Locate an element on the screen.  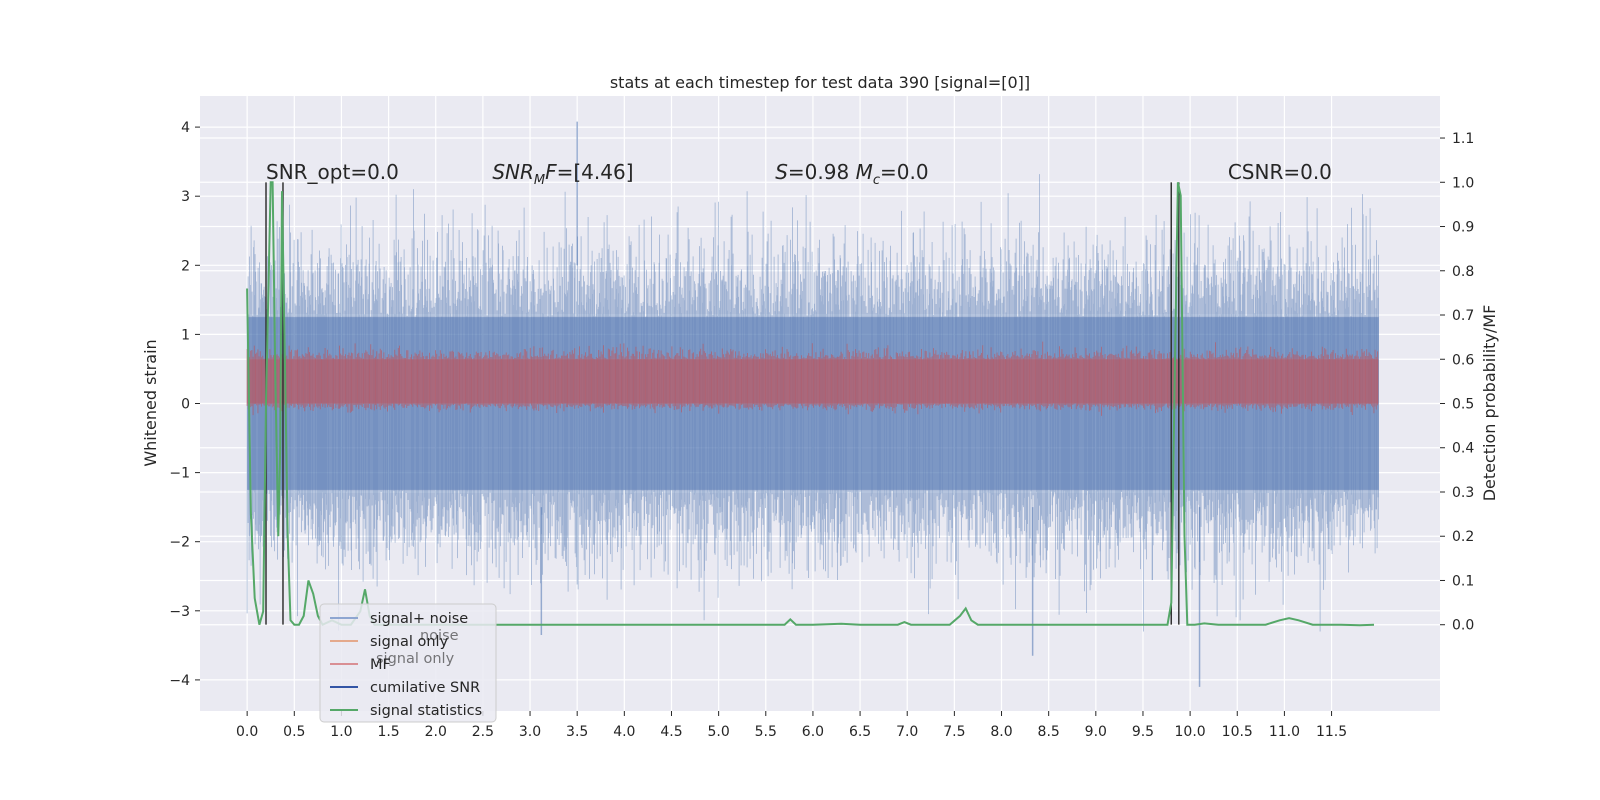
annot-part: S is located at coordinates (781, 172).